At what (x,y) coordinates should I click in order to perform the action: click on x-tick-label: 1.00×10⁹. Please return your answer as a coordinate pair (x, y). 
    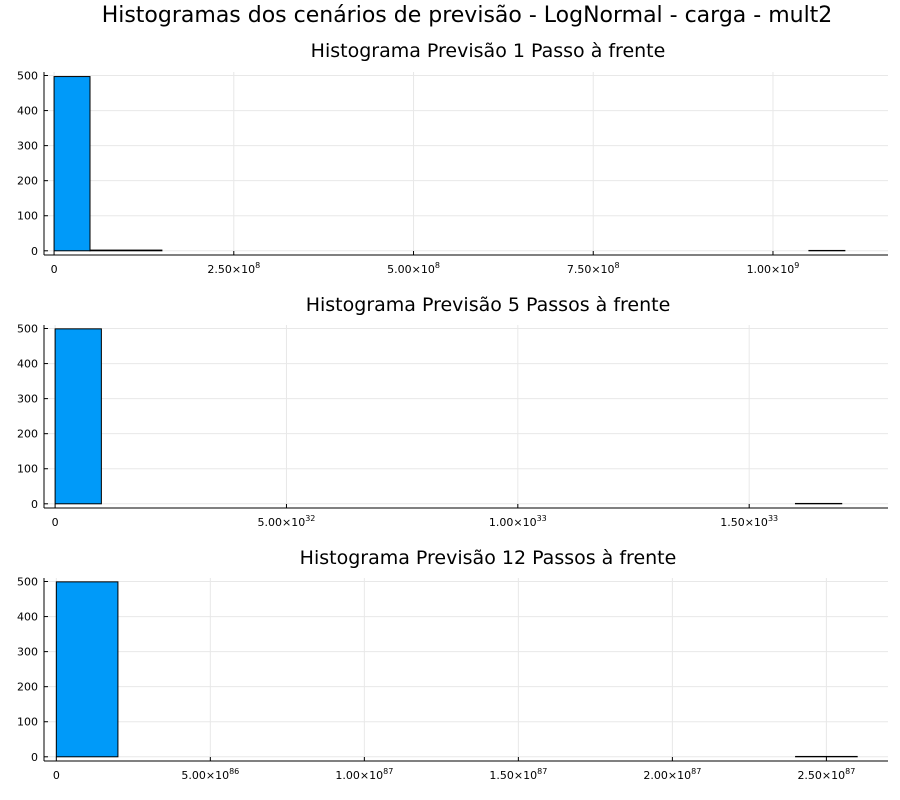
    Looking at the image, I should click on (773, 268).